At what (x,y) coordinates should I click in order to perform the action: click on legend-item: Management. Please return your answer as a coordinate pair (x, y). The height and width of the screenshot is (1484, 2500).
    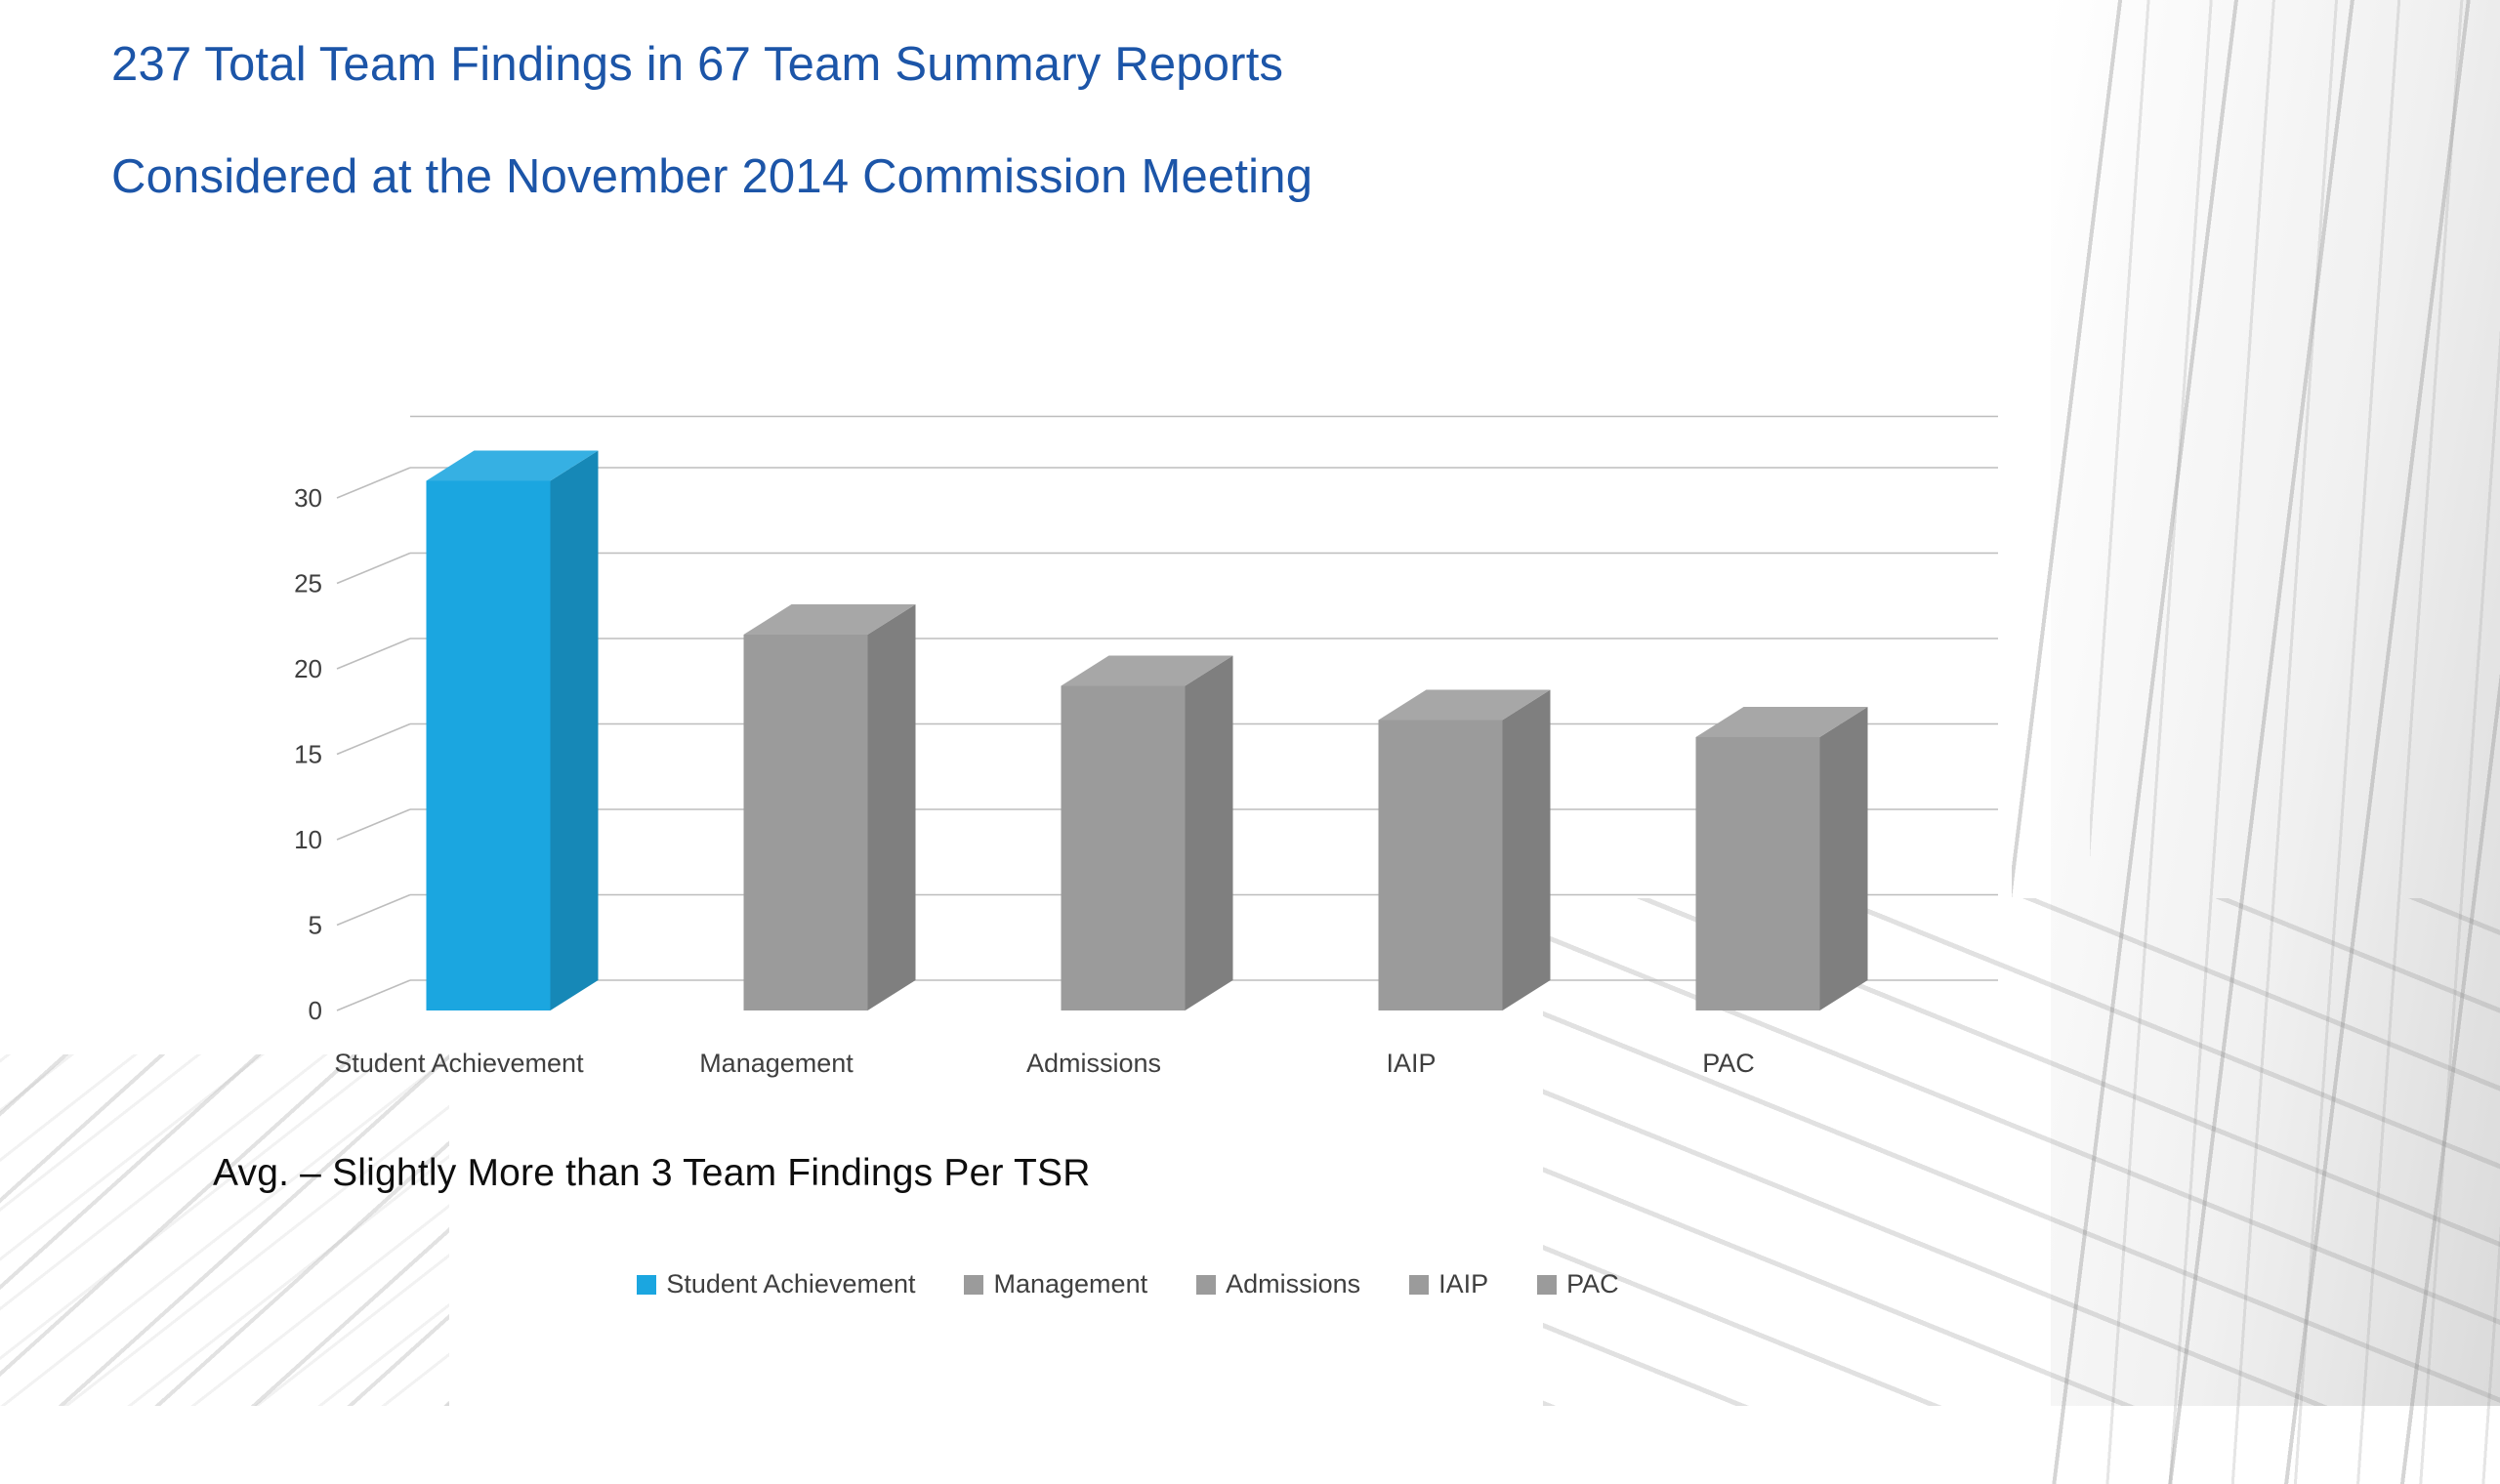
    Looking at the image, I should click on (1055, 1284).